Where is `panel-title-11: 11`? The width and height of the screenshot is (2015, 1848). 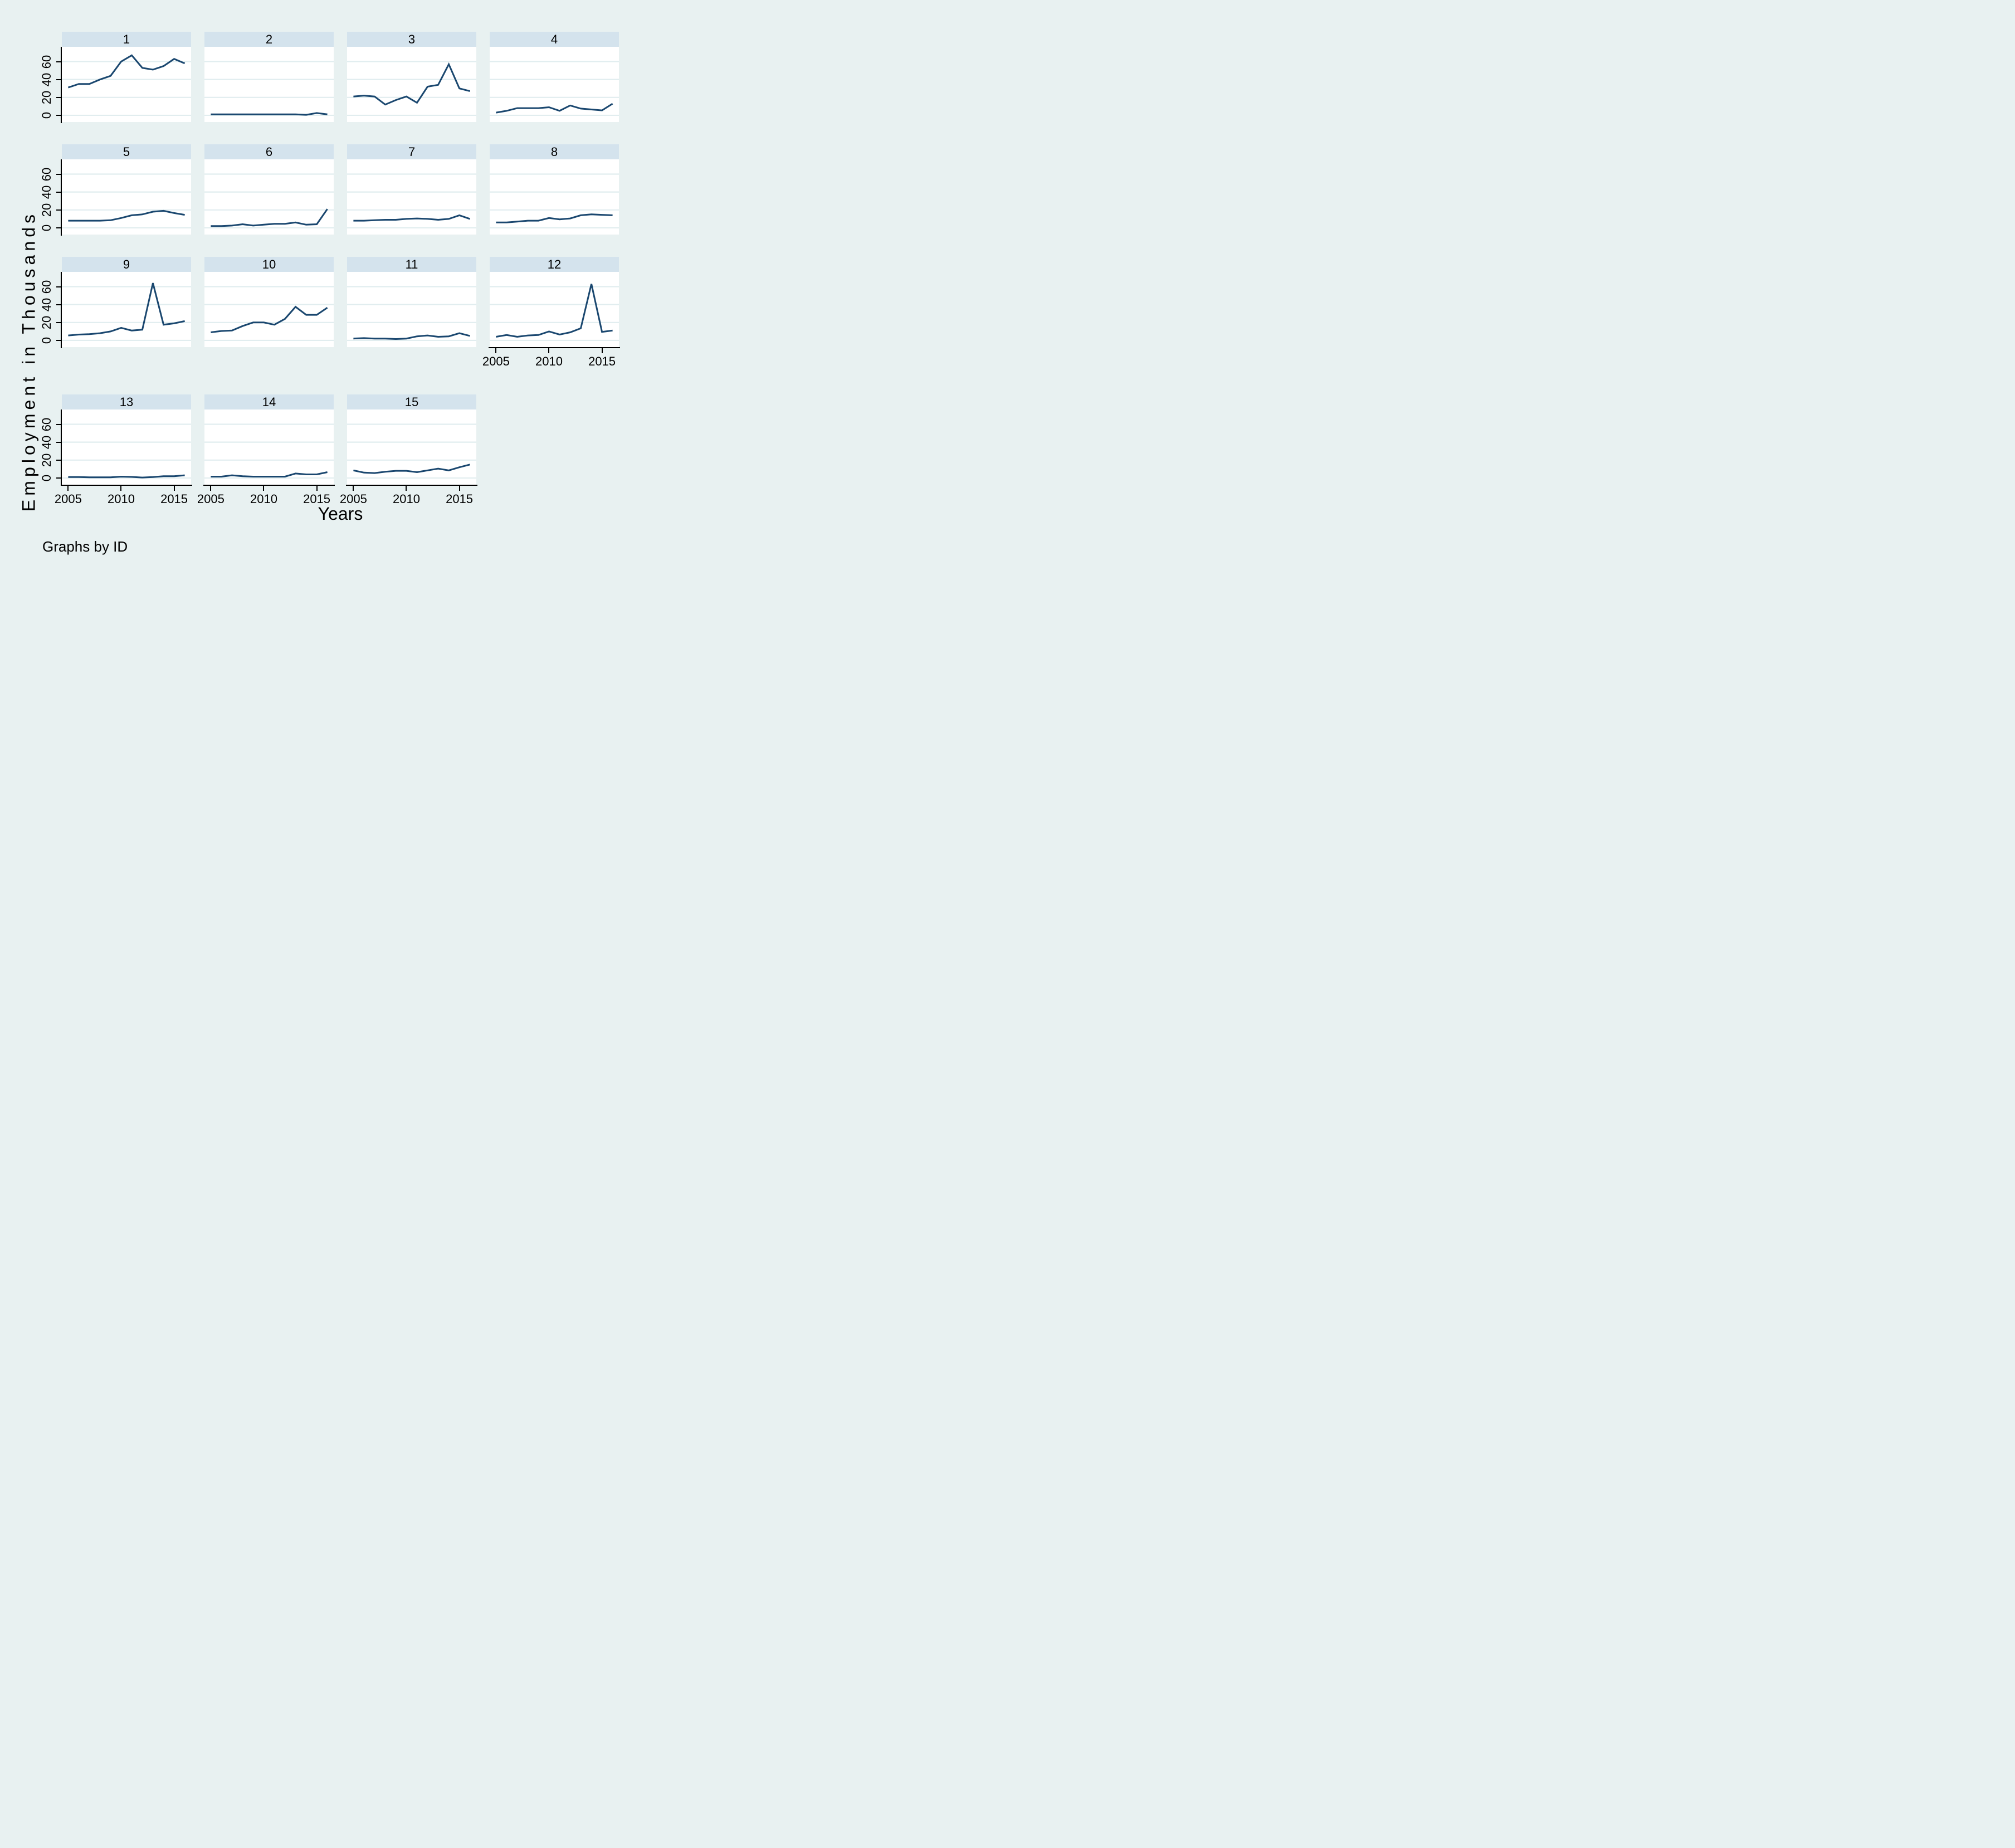 panel-title-11: 11 is located at coordinates (411, 265).